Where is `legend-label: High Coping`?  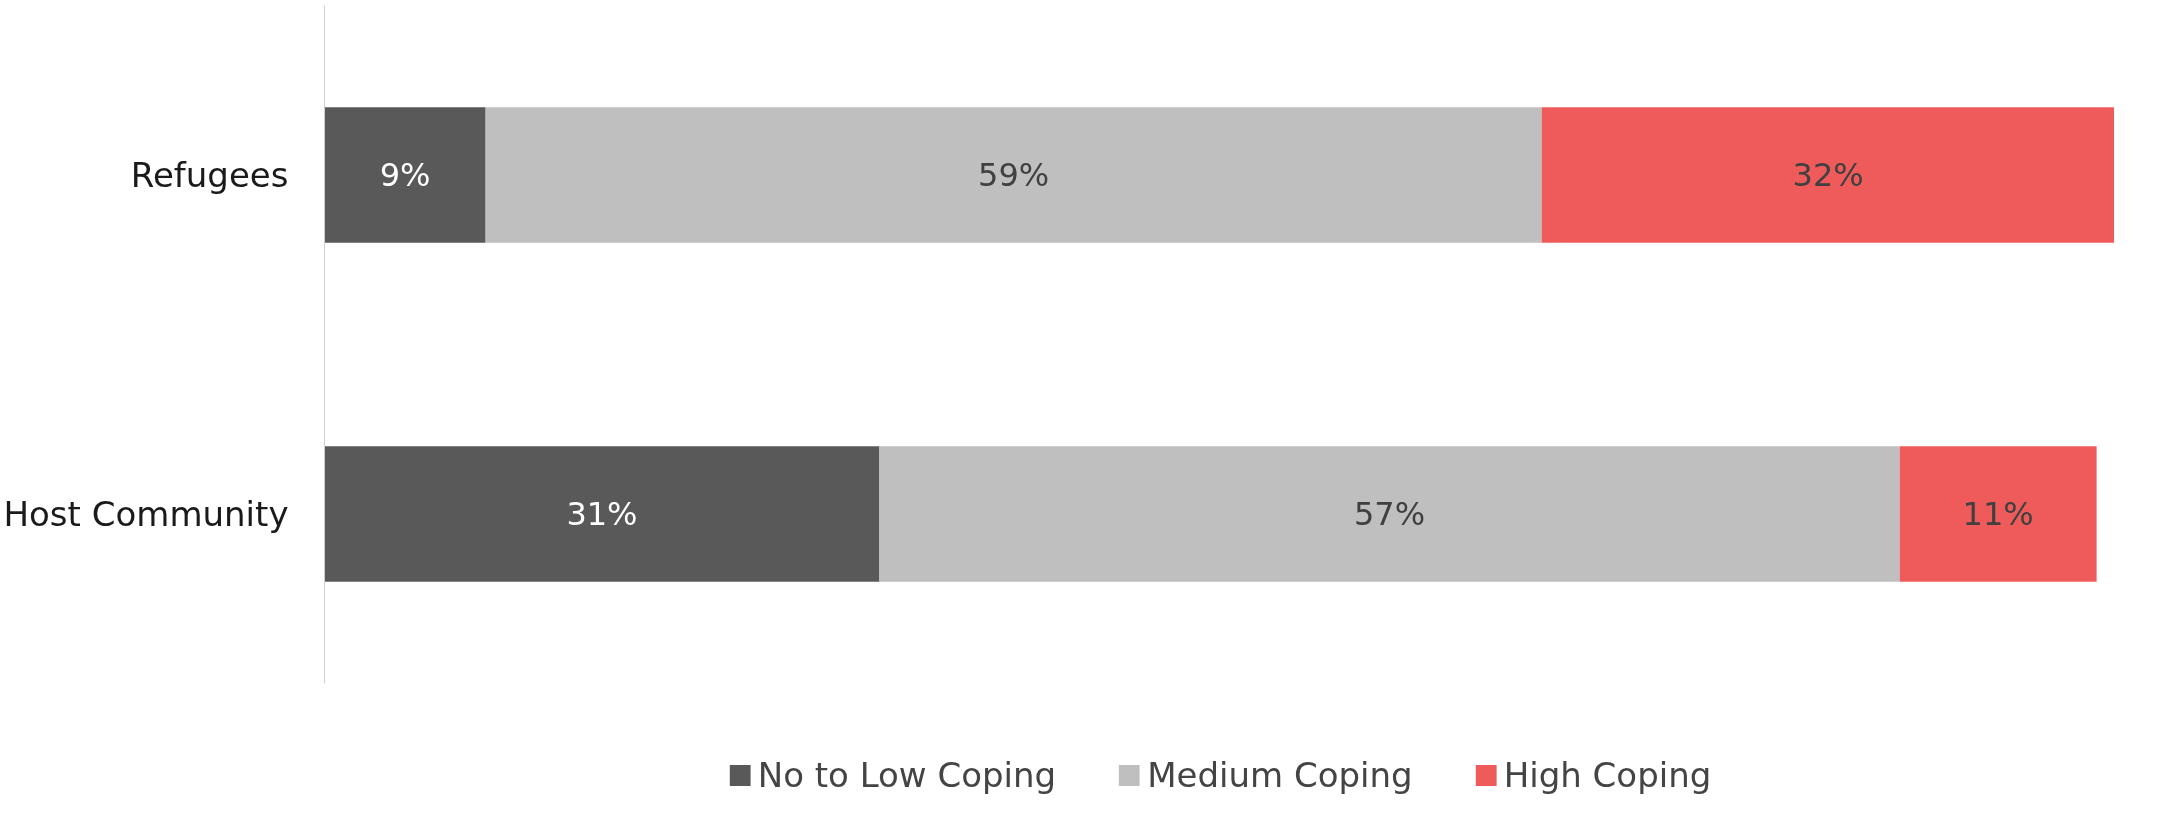
legend-label: High Coping is located at coordinates (1607, 775).